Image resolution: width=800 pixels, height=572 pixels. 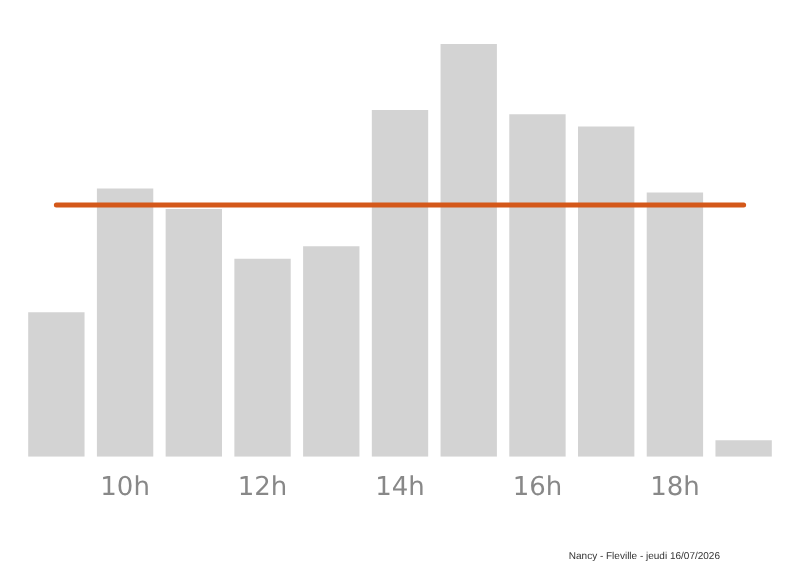 What do you see at coordinates (262, 488) in the screenshot?
I see `x-tick-label: 12h` at bounding box center [262, 488].